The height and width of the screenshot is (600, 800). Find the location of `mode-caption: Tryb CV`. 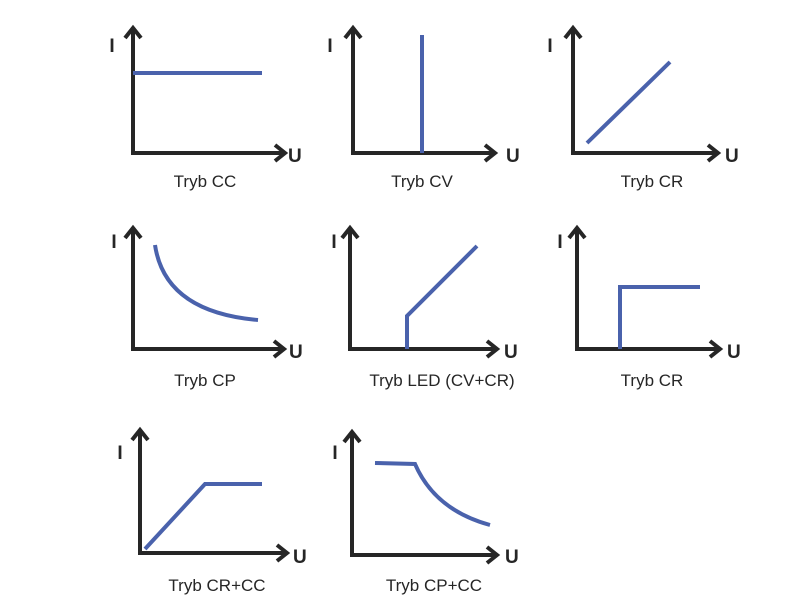

mode-caption: Tryb CV is located at coordinates (422, 181).